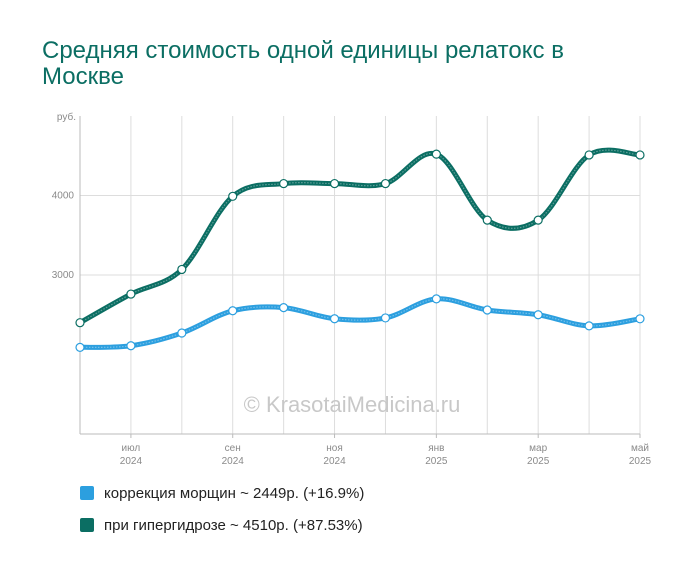  I want to click on x-tick-label-month: мар, so click(538, 448).